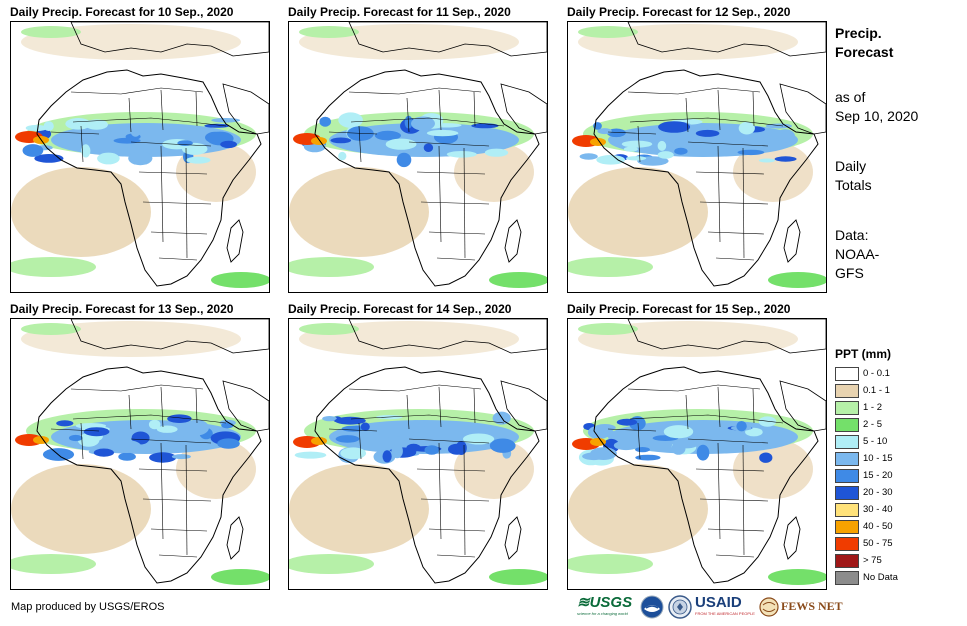  I want to click on noaa-seal-icon, so click(652, 607).